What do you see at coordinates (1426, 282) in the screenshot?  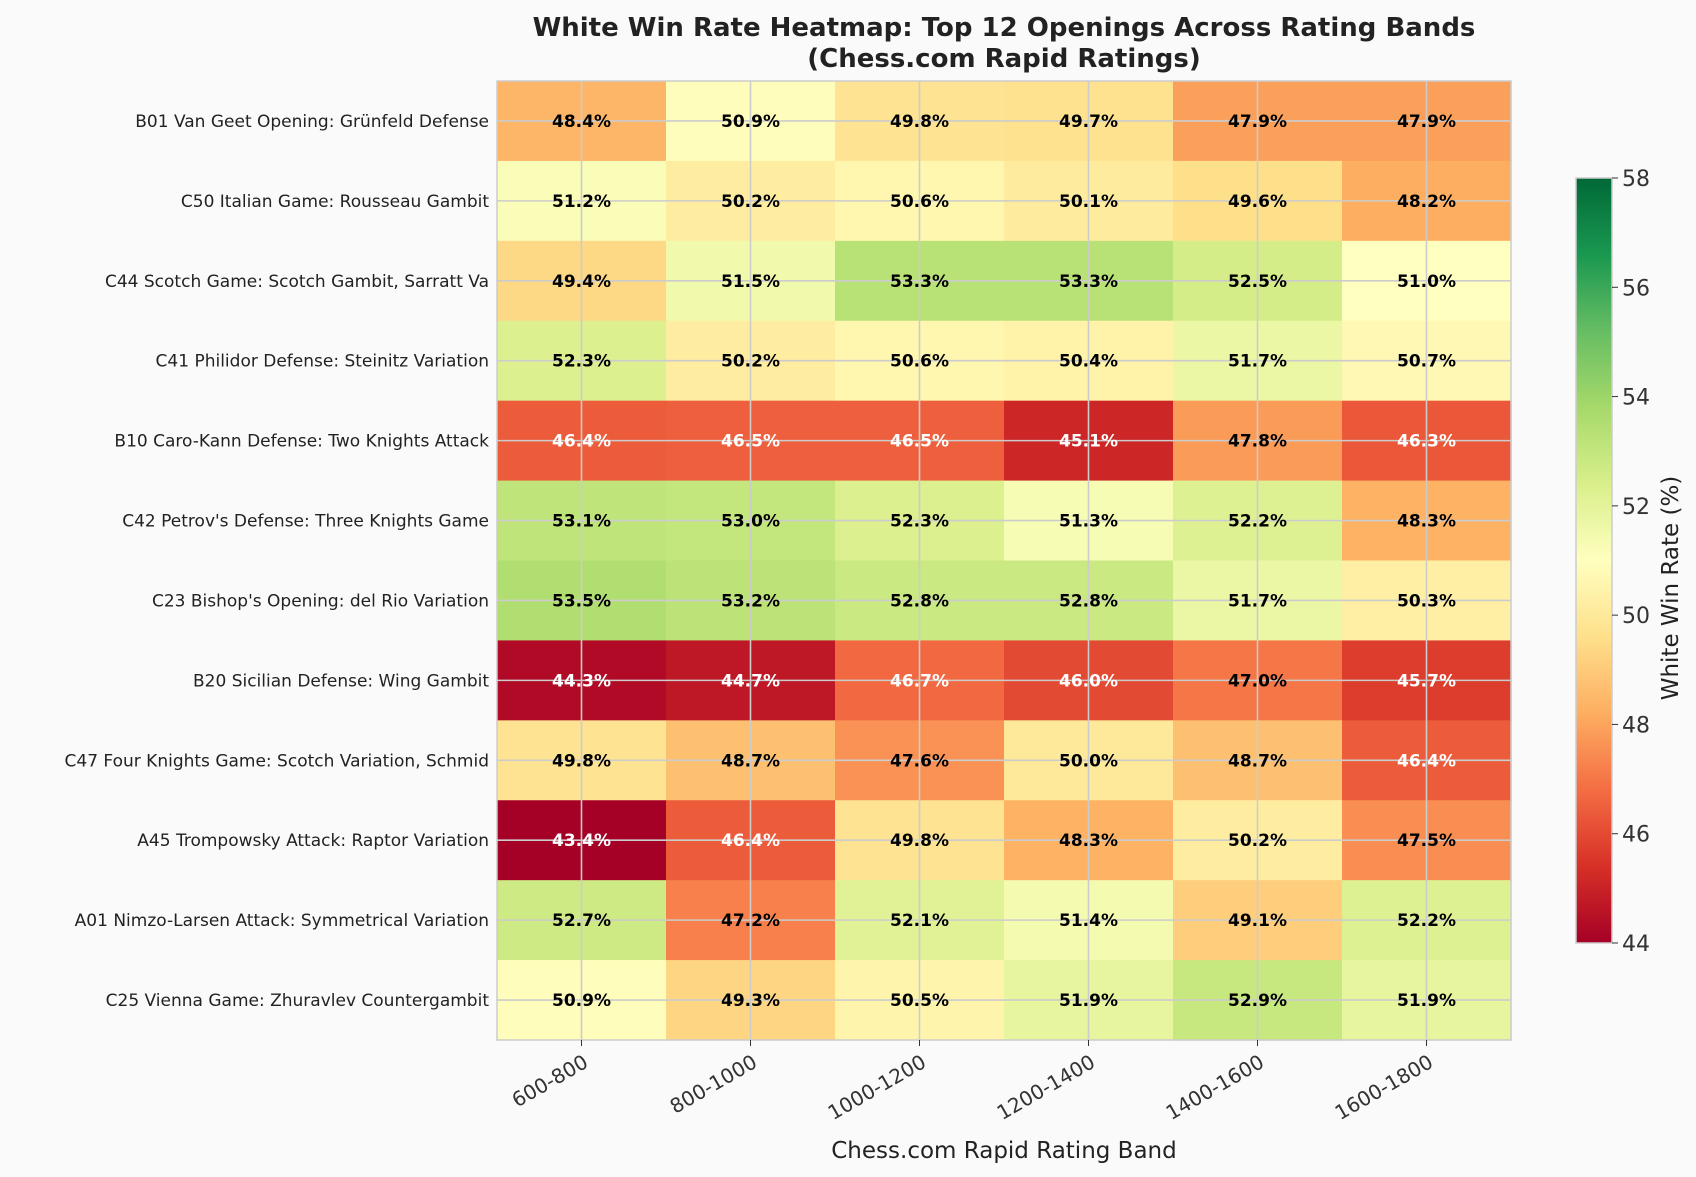 I see `cell-value-label: 51.0%` at bounding box center [1426, 282].